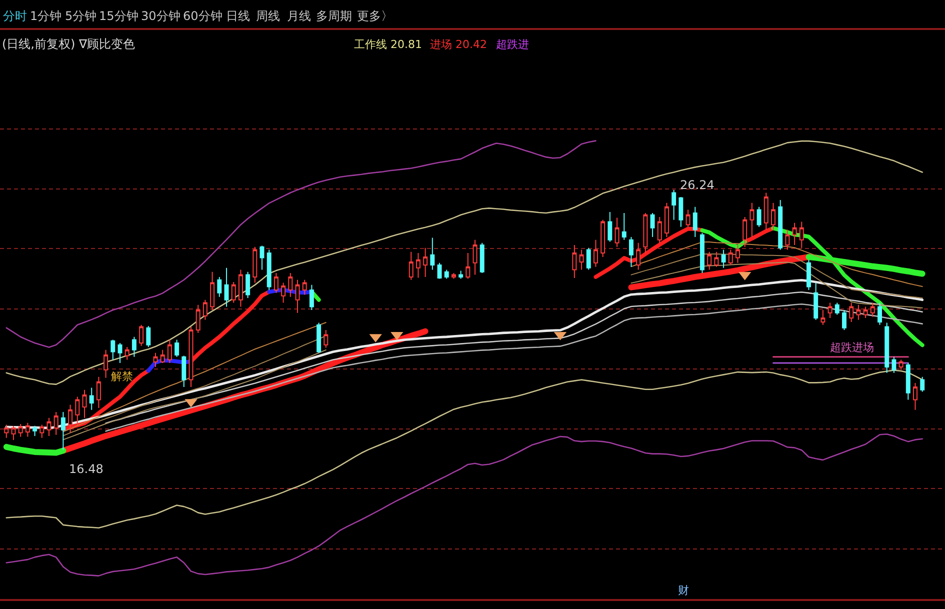 The width and height of the screenshot is (945, 609). Describe the element at coordinates (375, 16) in the screenshot. I see `text: 更多〉` at that location.